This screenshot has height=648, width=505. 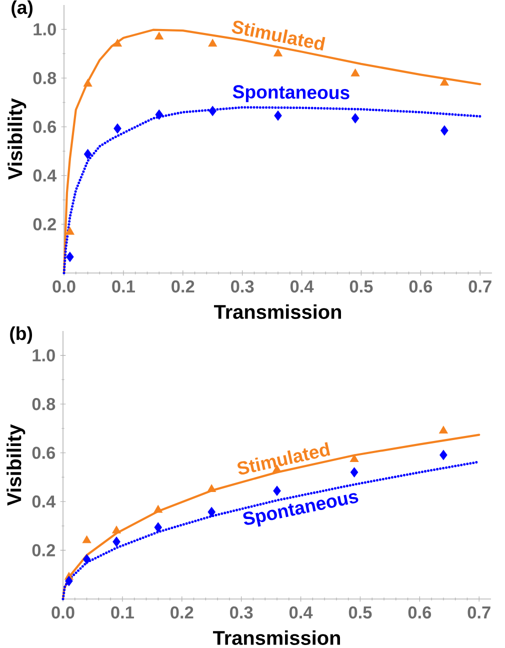 What do you see at coordinates (279, 35) in the screenshot?
I see `text: Stimulated` at bounding box center [279, 35].